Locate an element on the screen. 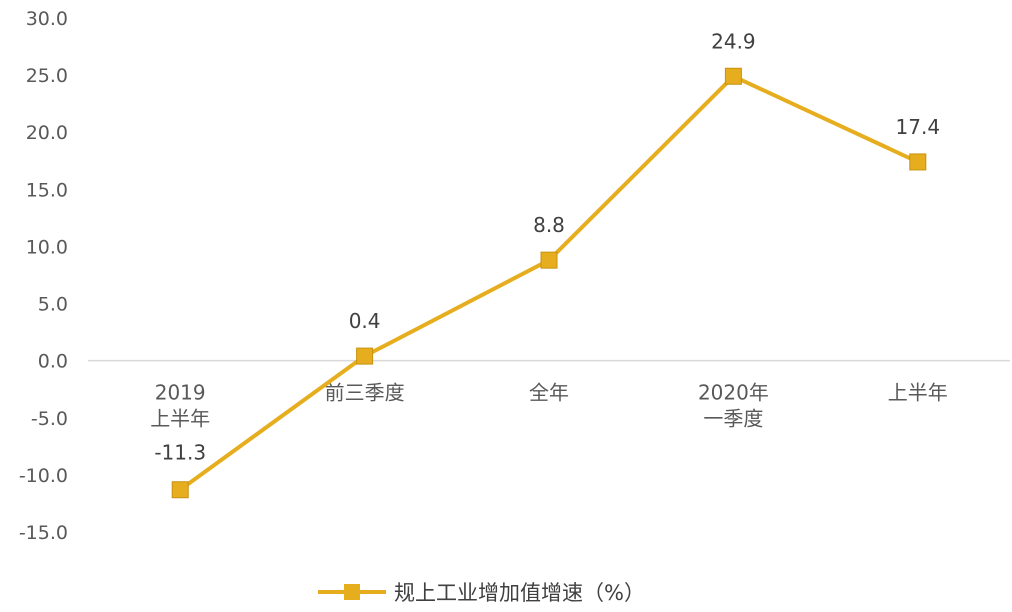 The image size is (1012, 612). x-tick-label: 前三季度 is located at coordinates (365, 393).